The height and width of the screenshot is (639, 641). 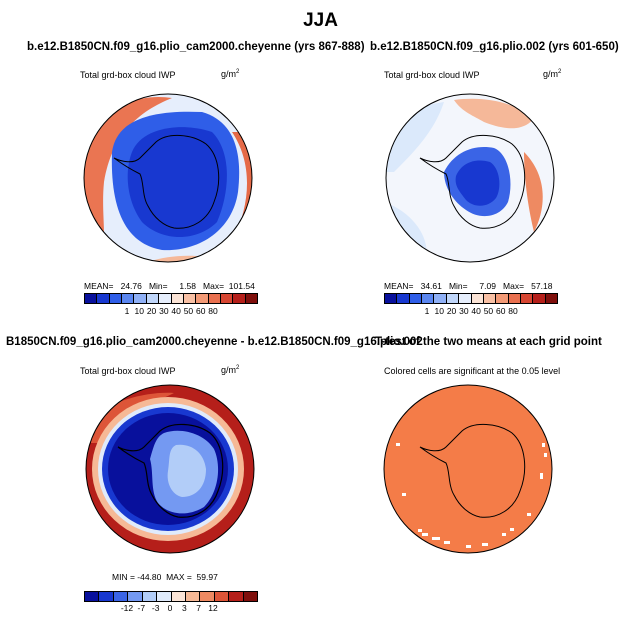 What do you see at coordinates (199, 608) in the screenshot?
I see `colorbar-tick-label: 7` at bounding box center [199, 608].